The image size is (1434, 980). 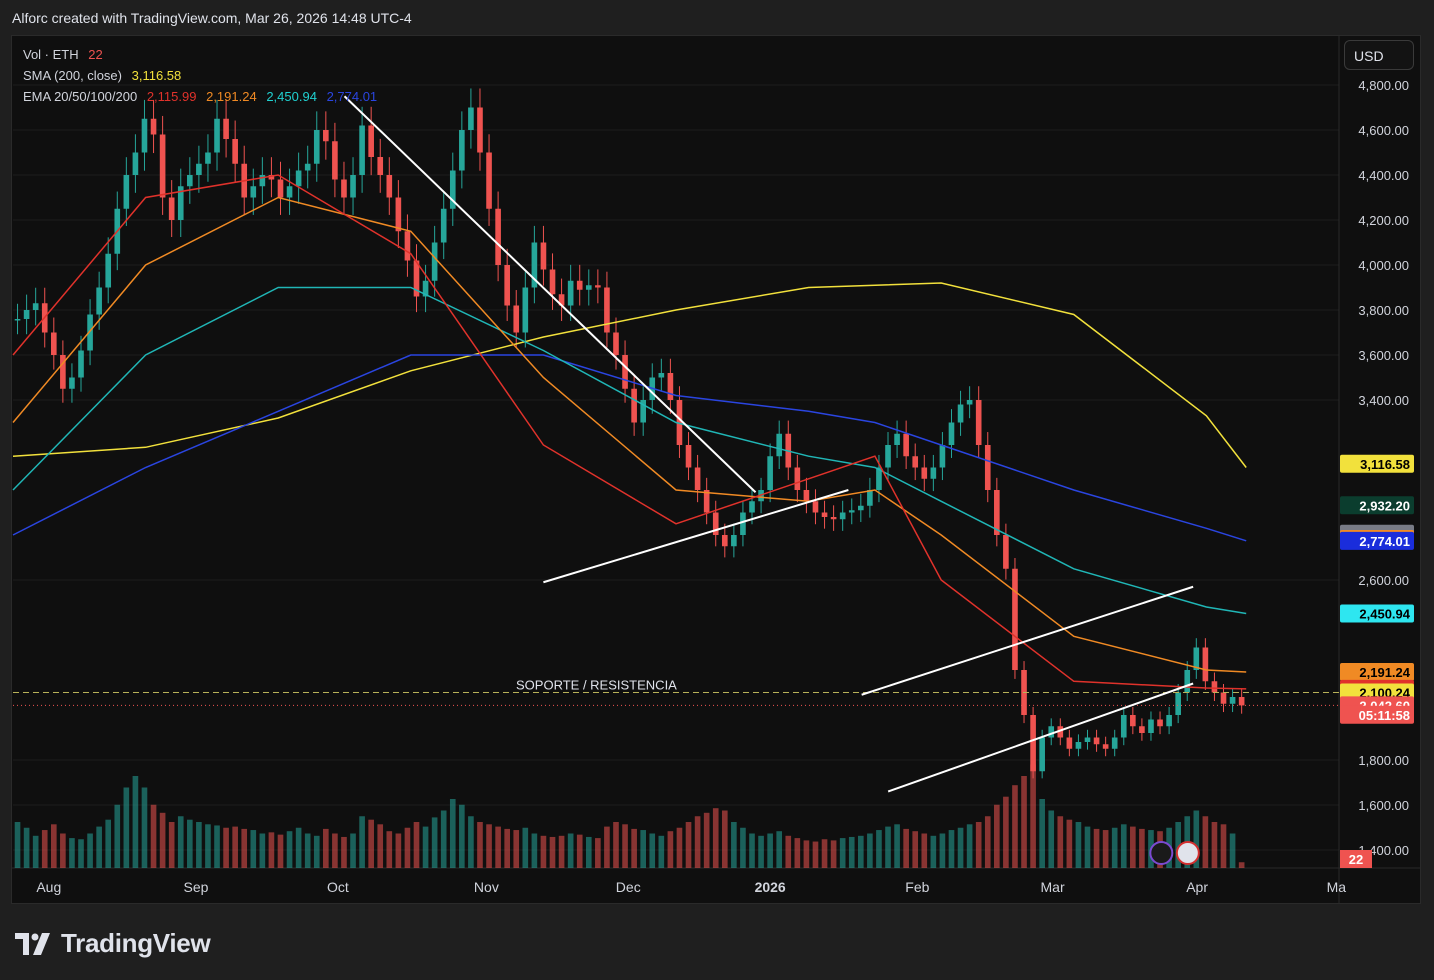 What do you see at coordinates (596, 685) in the screenshot?
I see `support-resistance-label: SOPORTE / RESISTENCIA` at bounding box center [596, 685].